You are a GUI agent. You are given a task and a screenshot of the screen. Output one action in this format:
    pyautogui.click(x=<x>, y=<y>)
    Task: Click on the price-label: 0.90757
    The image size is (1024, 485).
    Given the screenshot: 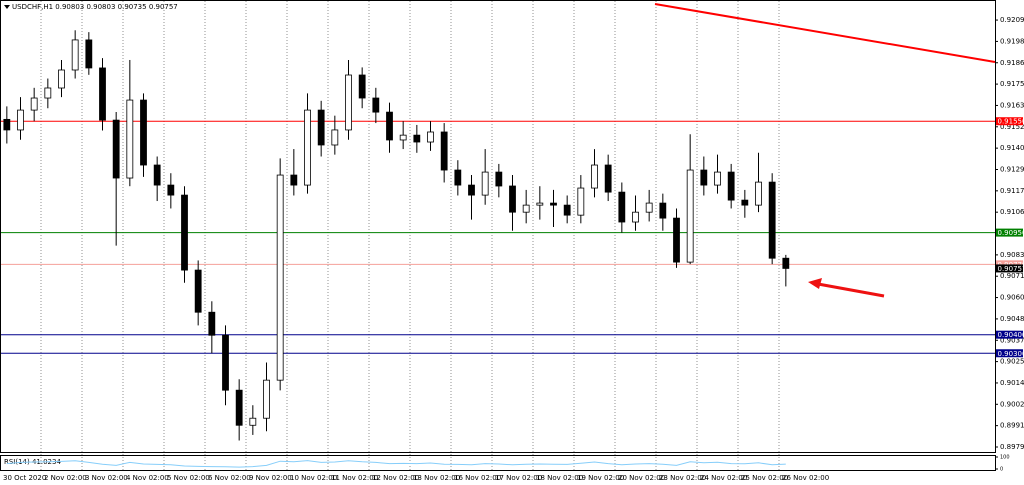 What is the action you would take?
    pyautogui.click(x=1011, y=269)
    